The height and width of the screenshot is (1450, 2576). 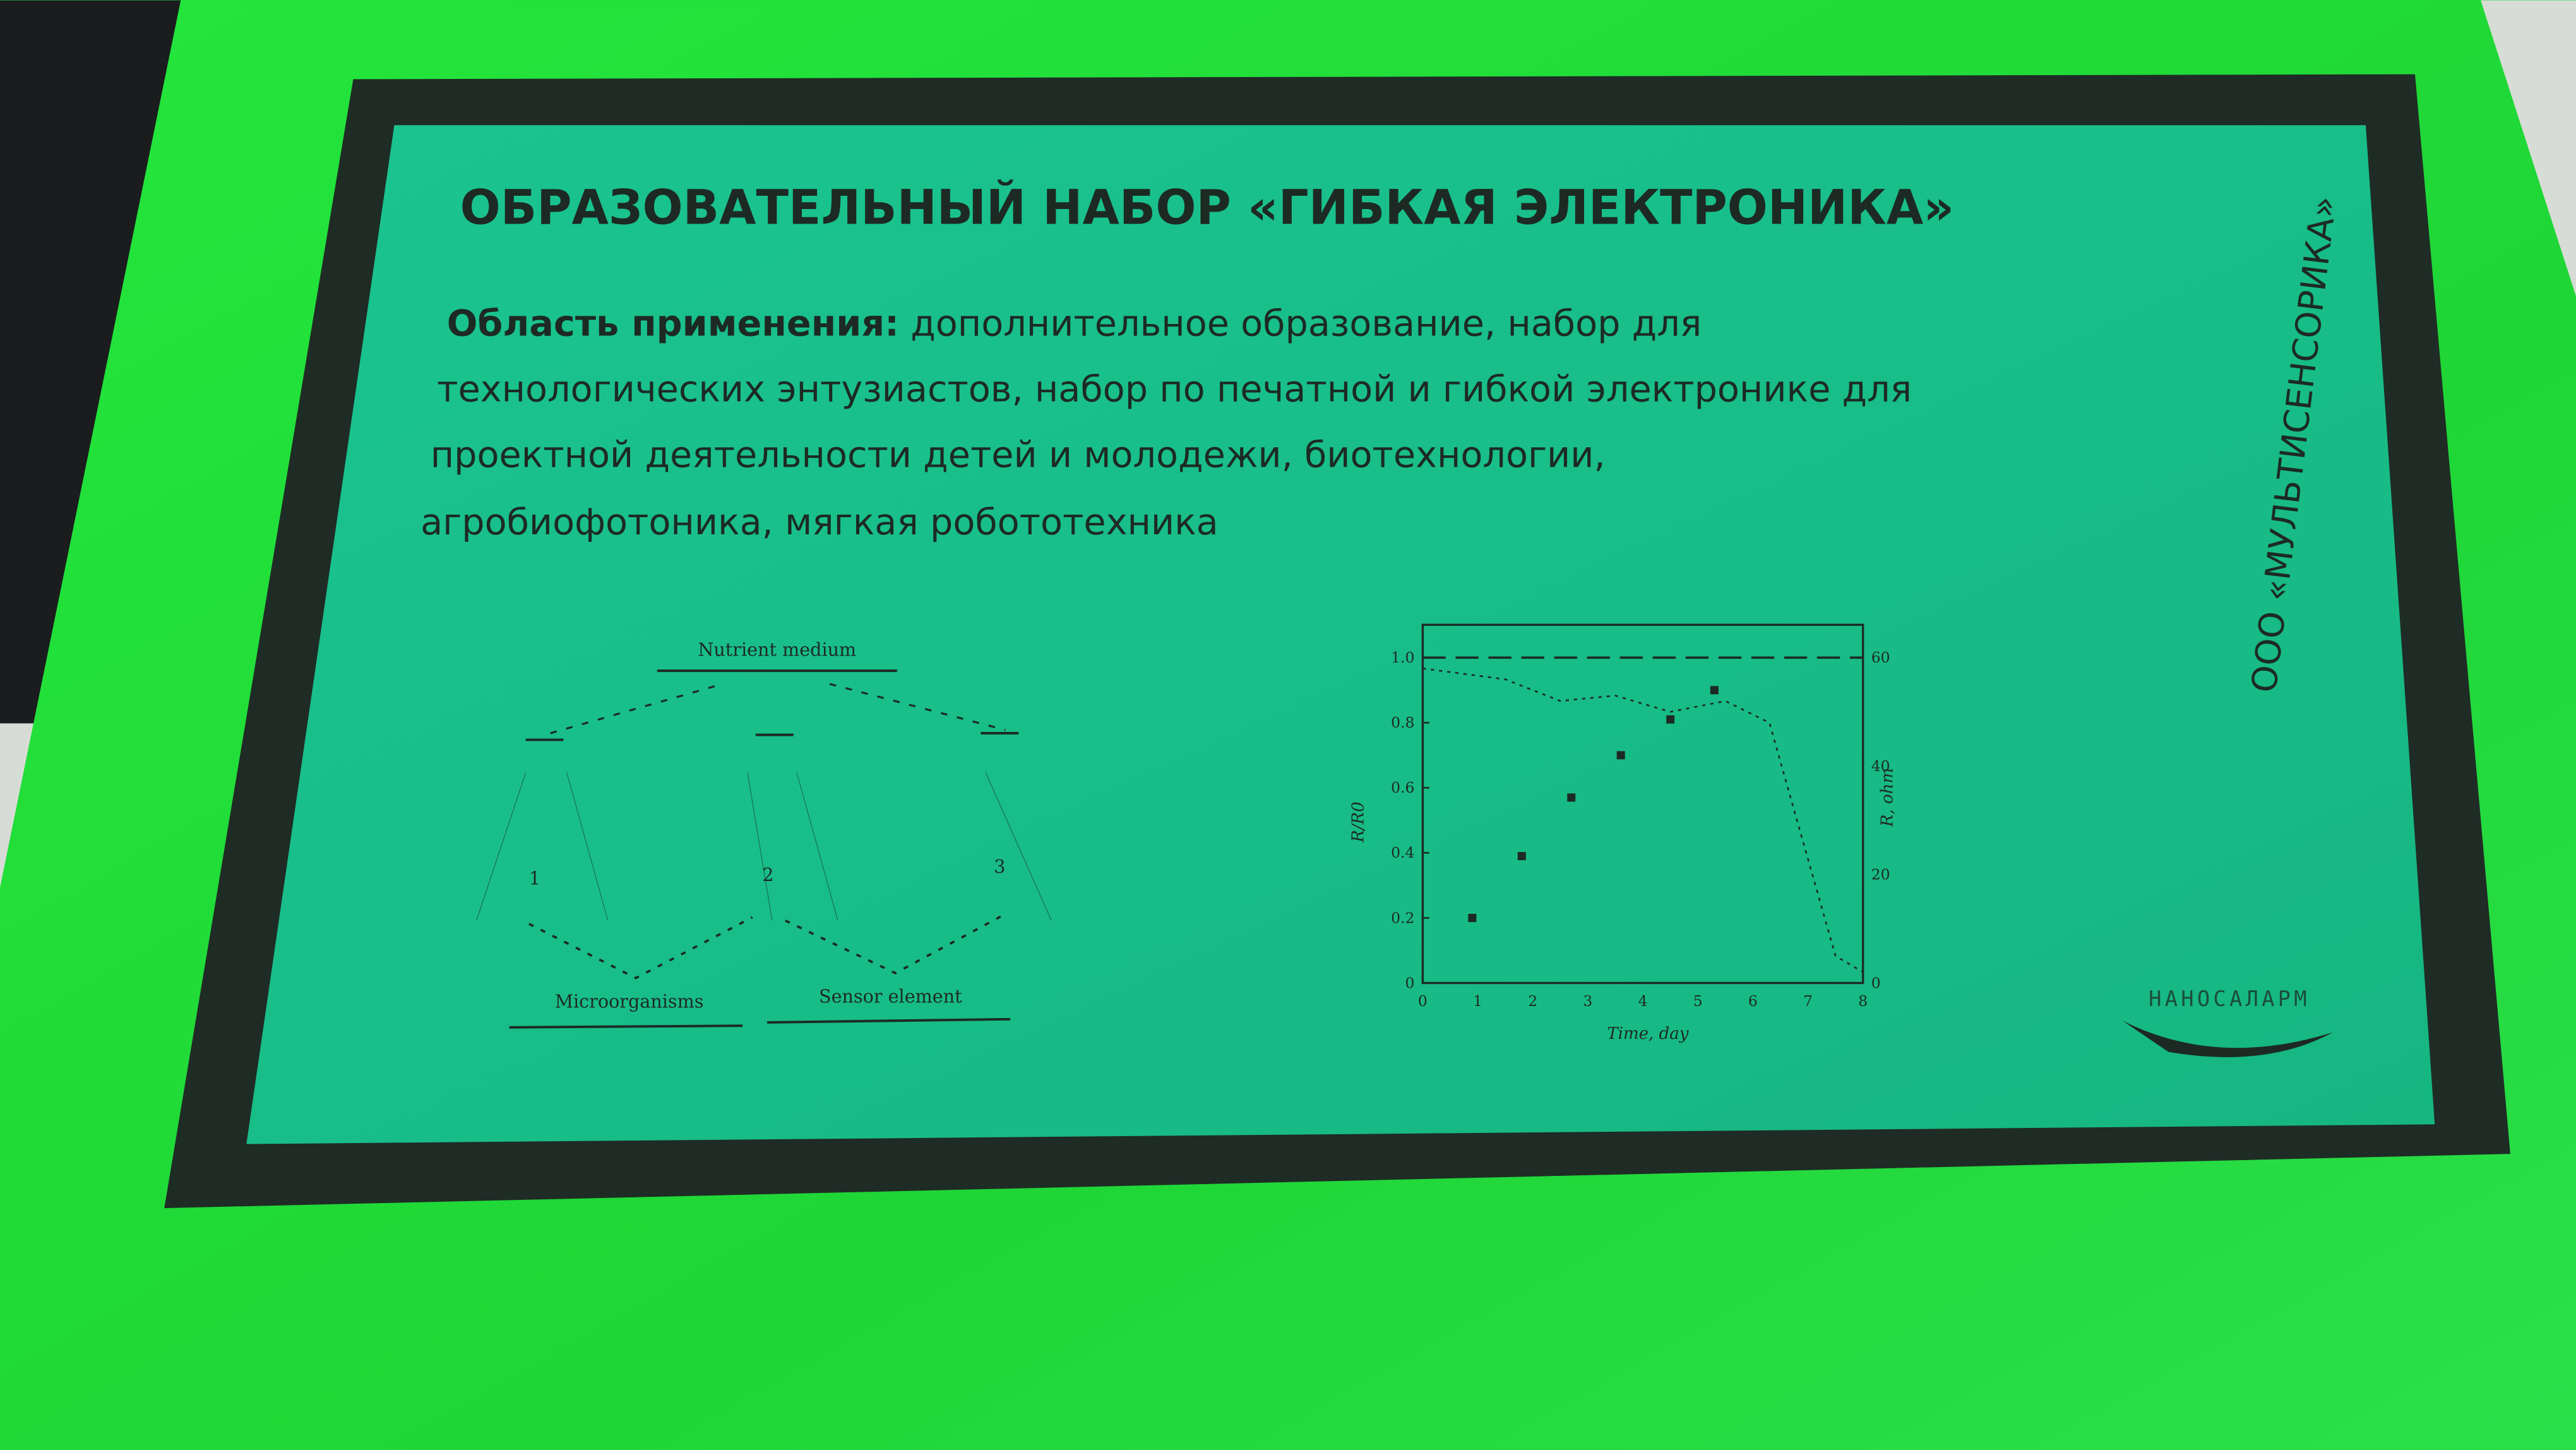 I want to click on plot-frame, so click(x=1642, y=804).